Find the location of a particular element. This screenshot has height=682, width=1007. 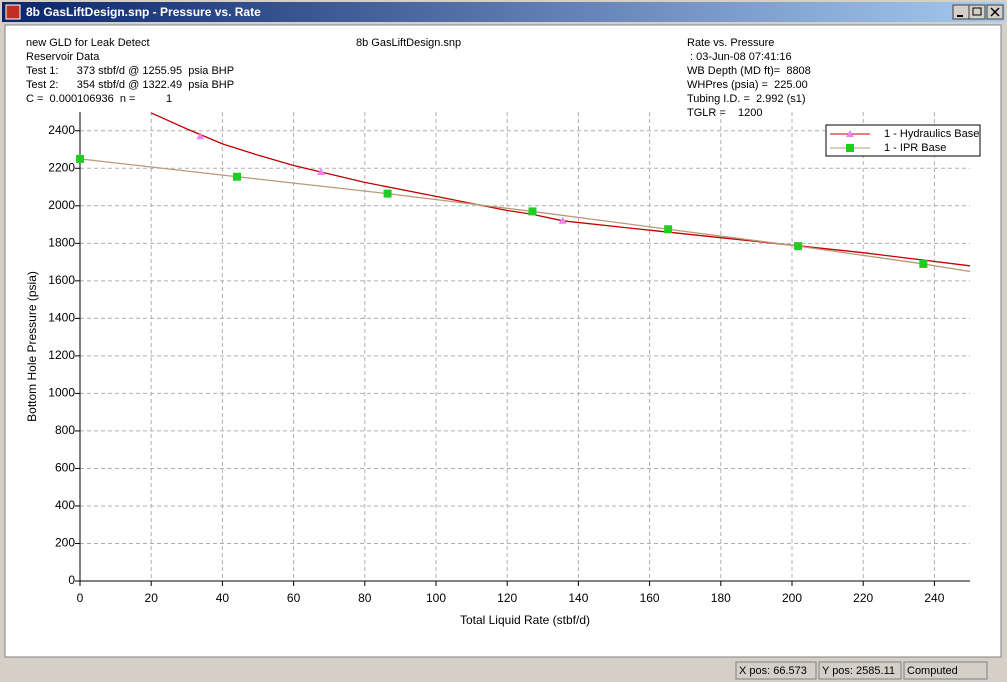

status-y: Y pos: 2585.11 is located at coordinates (858, 671).